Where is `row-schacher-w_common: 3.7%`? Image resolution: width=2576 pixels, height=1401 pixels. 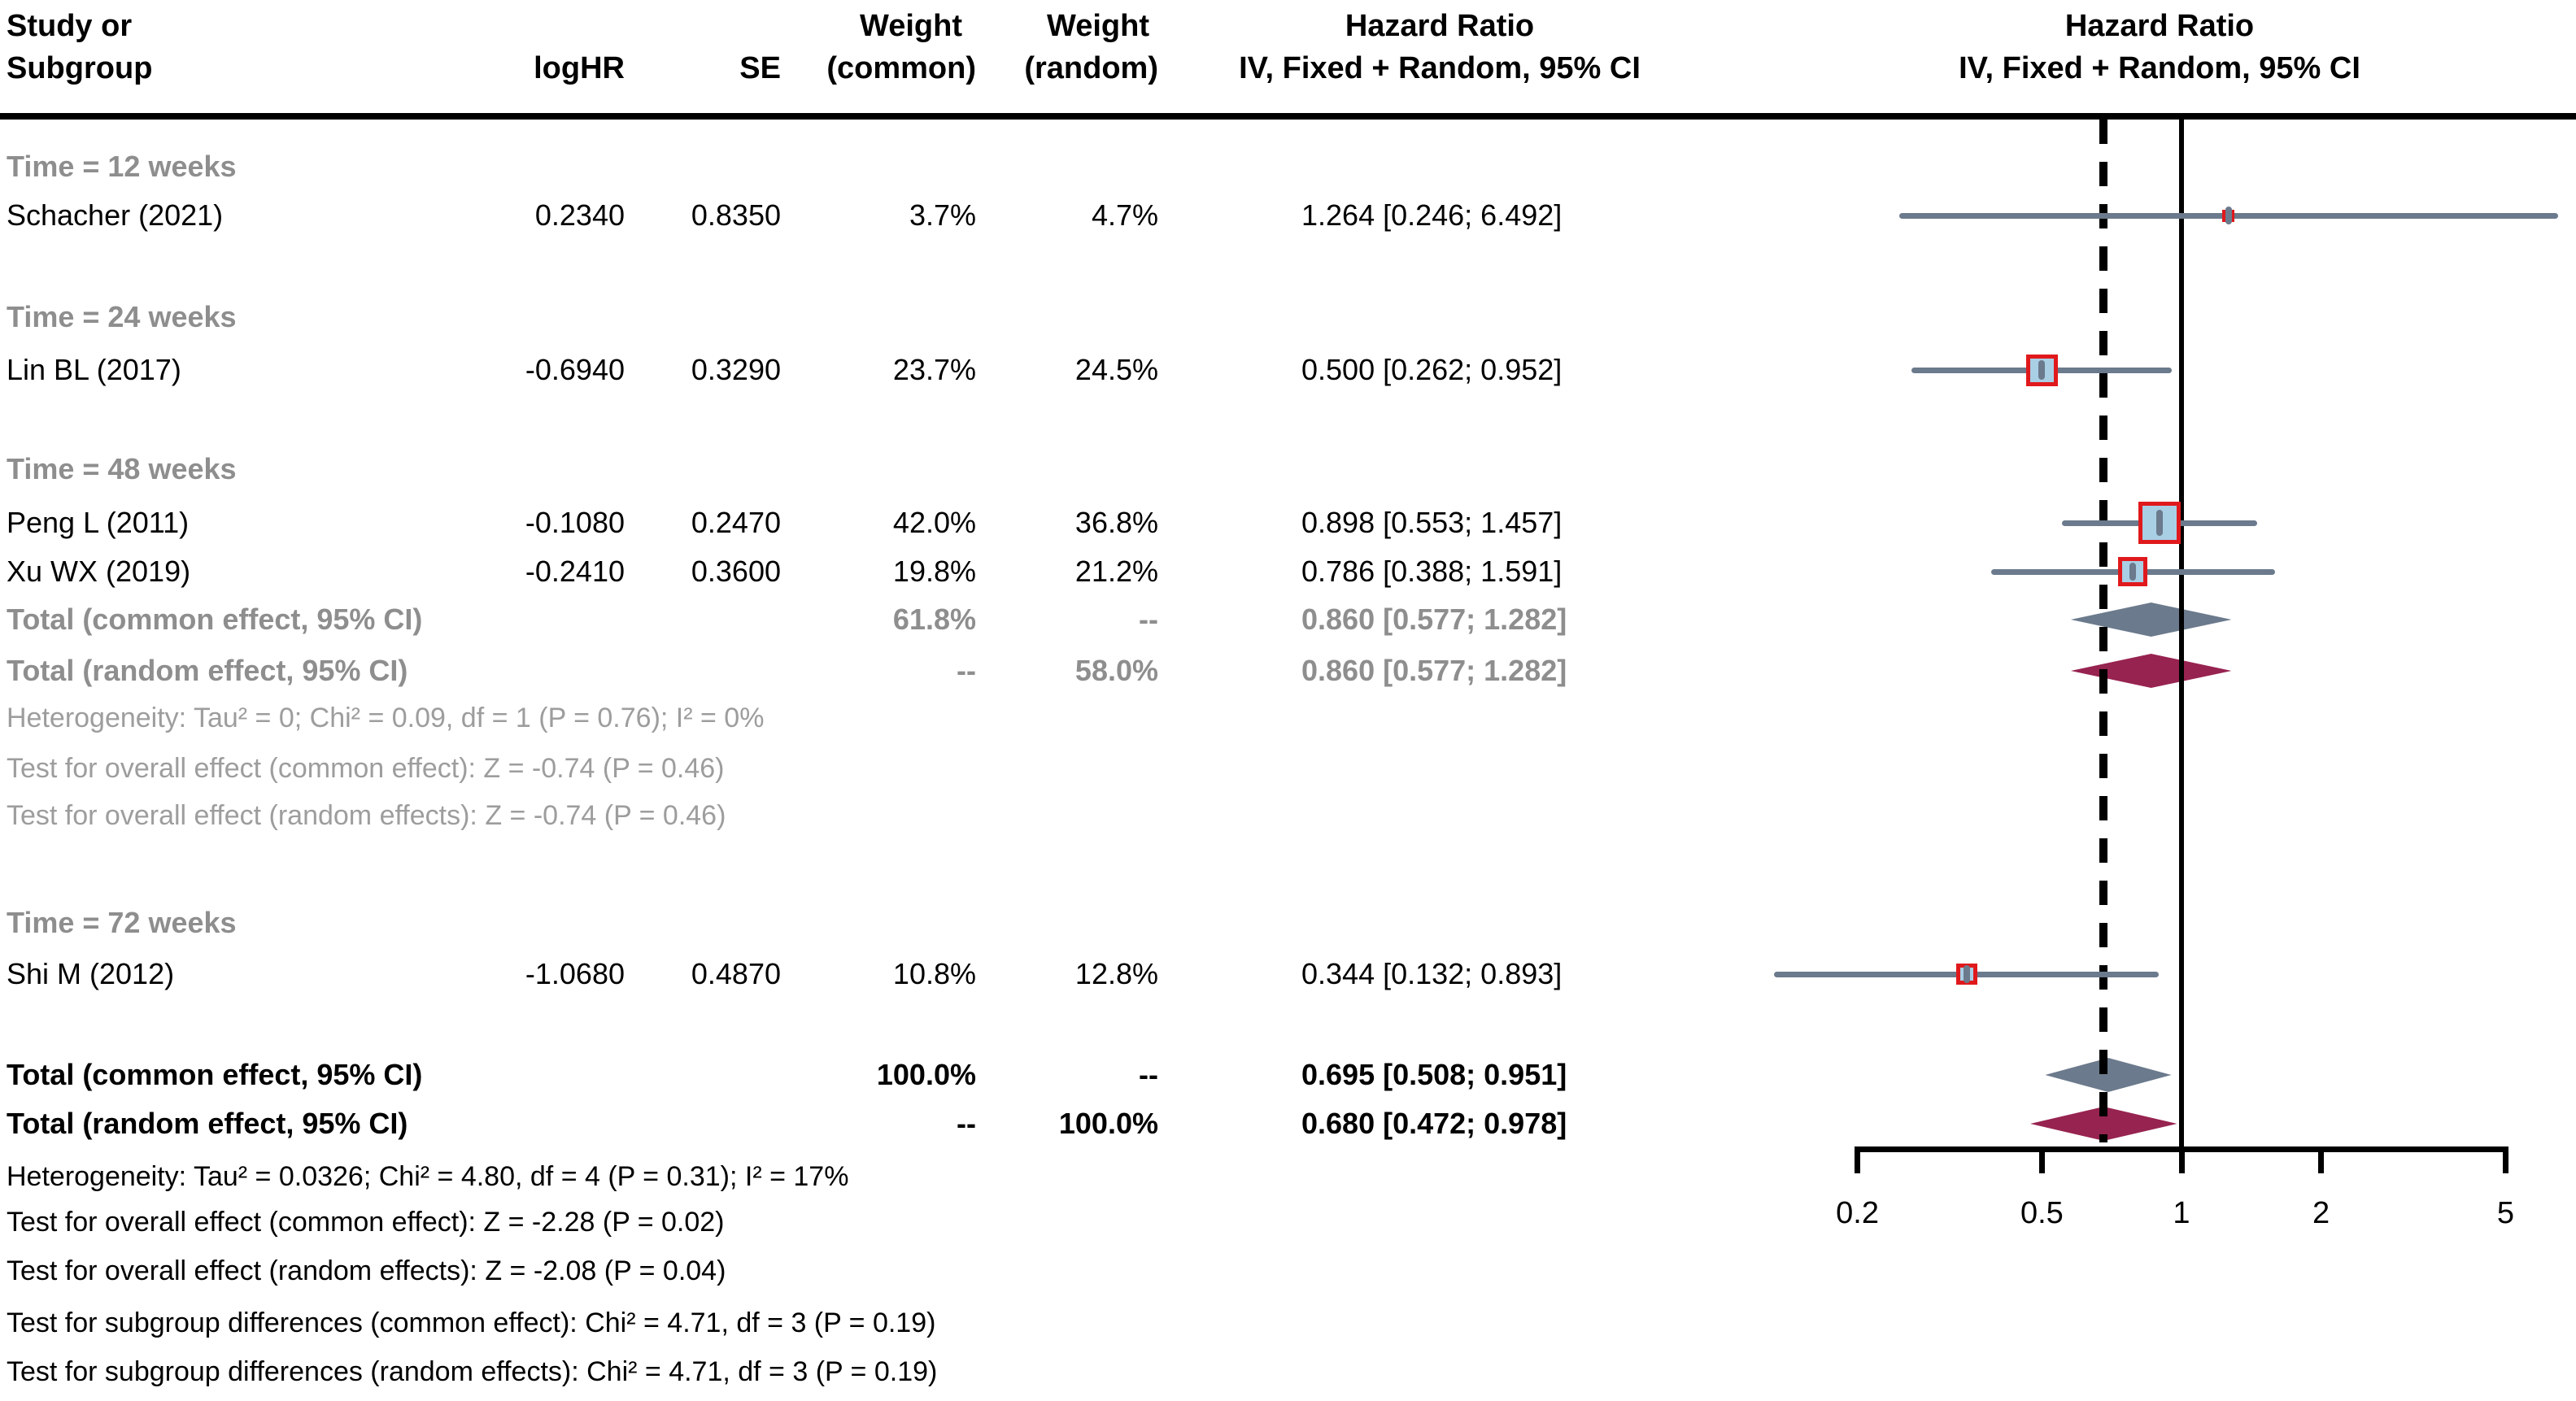
row-schacher-w_common: 3.7% is located at coordinates (942, 215).